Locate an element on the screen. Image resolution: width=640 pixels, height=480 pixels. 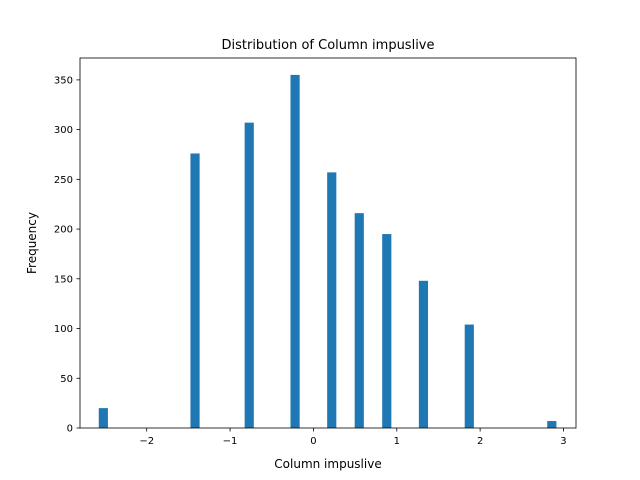
x-tick-label: 1 is located at coordinates (397, 441).